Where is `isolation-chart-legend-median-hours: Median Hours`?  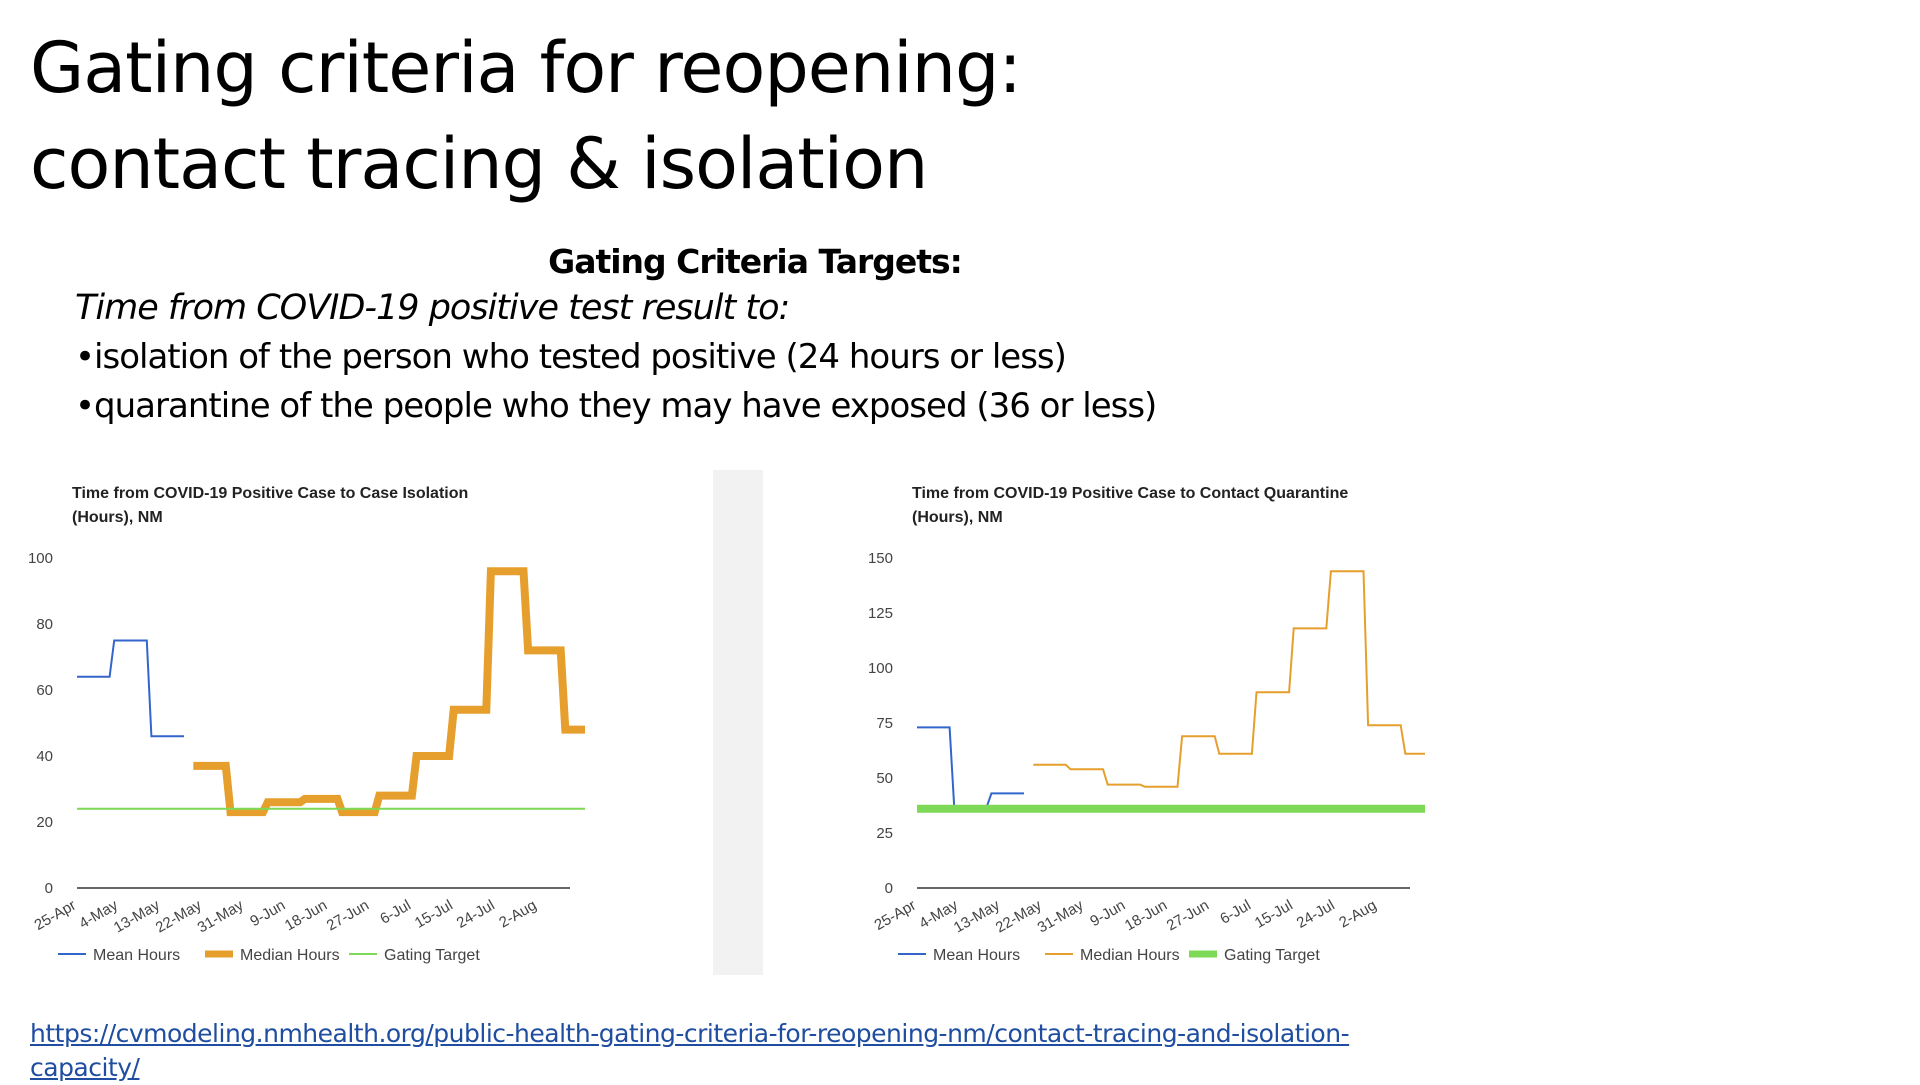
isolation-chart-legend-median-hours: Median Hours is located at coordinates (272, 955).